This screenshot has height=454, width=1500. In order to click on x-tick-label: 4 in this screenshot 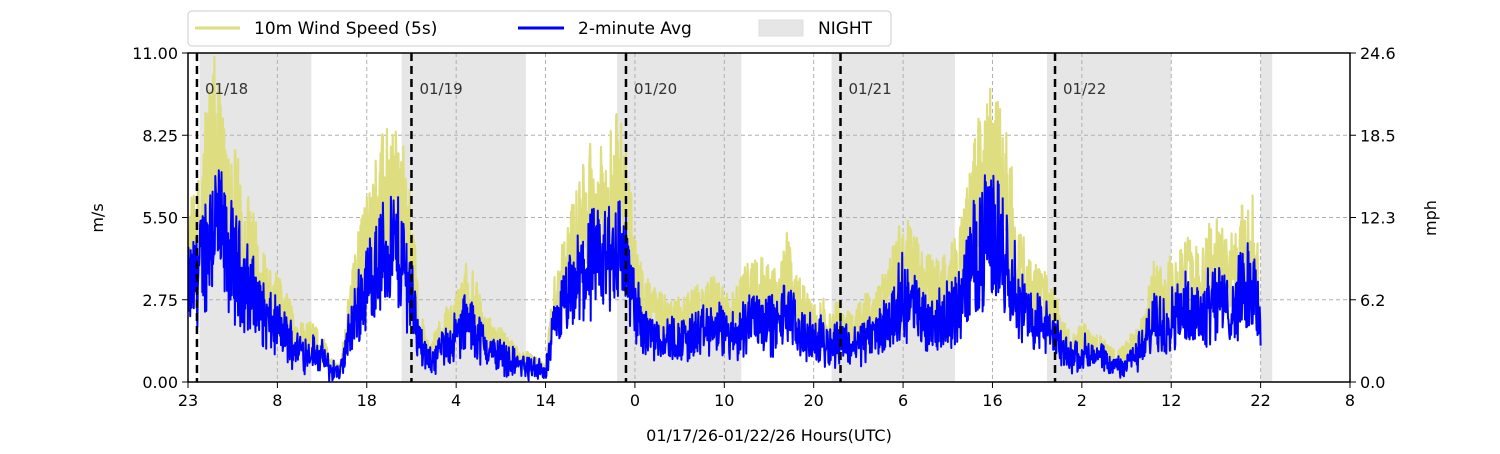, I will do `click(456, 400)`.